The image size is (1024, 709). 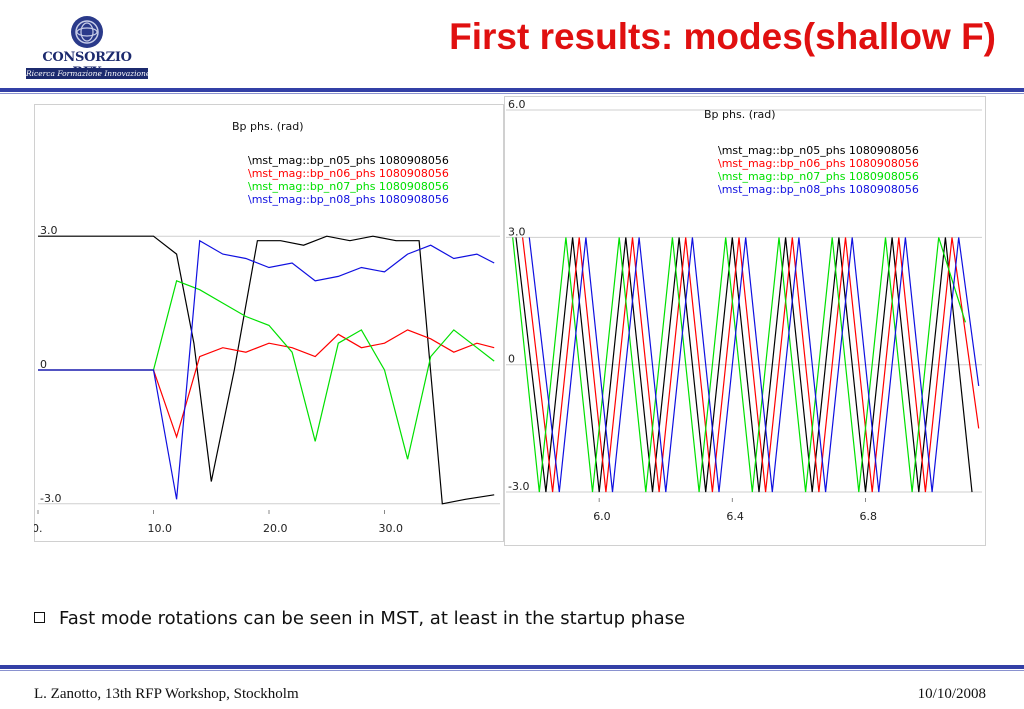 What do you see at coordinates (38, 528) in the screenshot?
I see `x-tick-label: 0.` at bounding box center [38, 528].